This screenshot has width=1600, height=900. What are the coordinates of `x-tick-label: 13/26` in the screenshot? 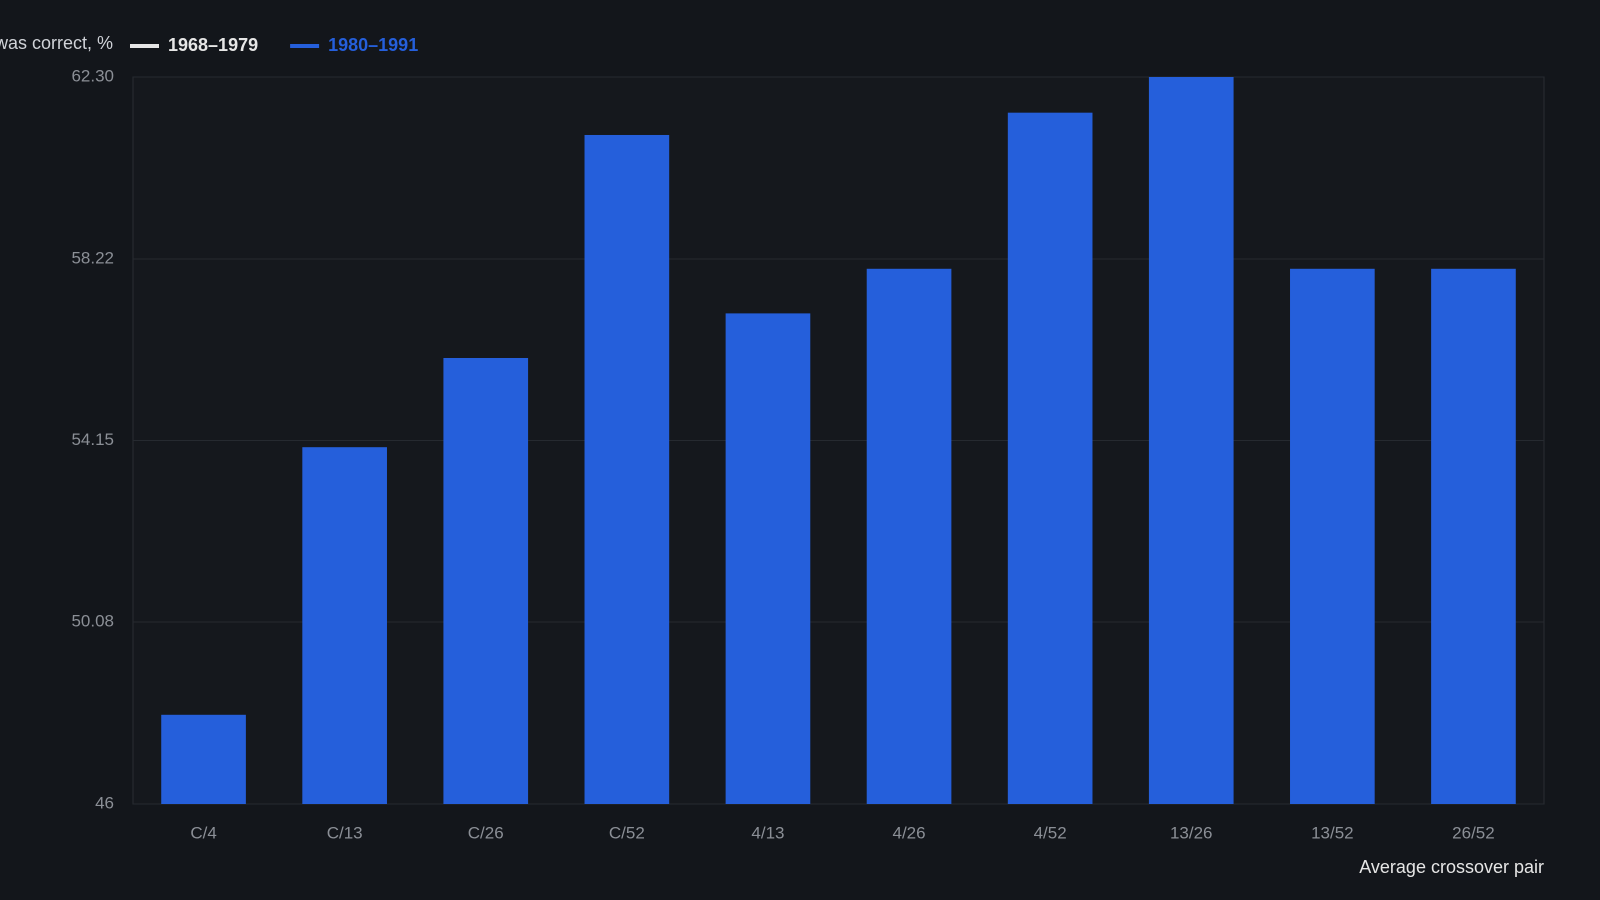 It's located at (1191, 832).